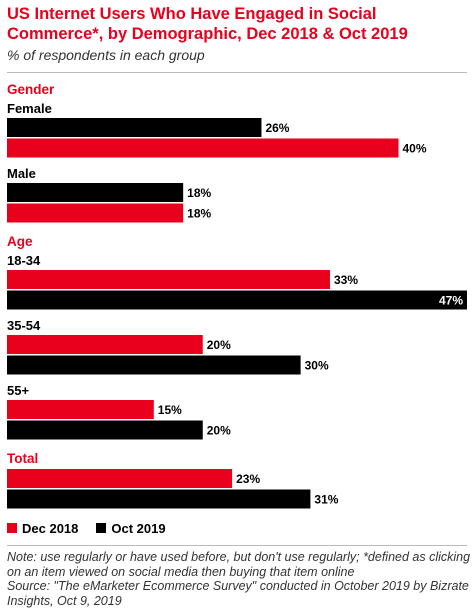 The height and width of the screenshot is (610, 474). Describe the element at coordinates (326, 500) in the screenshot. I see `value-label-total-oct-2019: 31%` at that location.